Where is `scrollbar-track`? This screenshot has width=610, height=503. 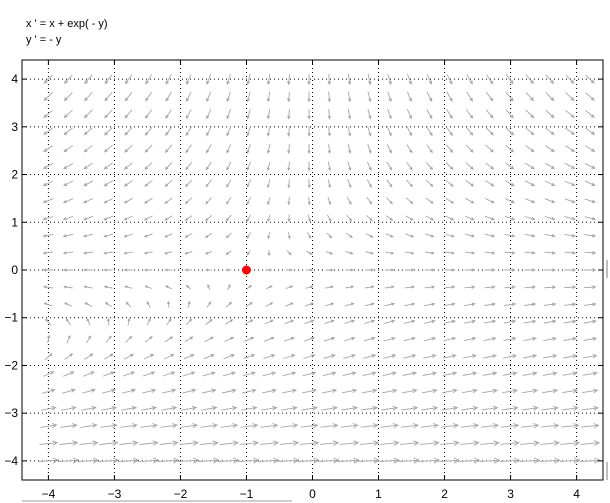 scrollbar-track is located at coordinates (157, 501).